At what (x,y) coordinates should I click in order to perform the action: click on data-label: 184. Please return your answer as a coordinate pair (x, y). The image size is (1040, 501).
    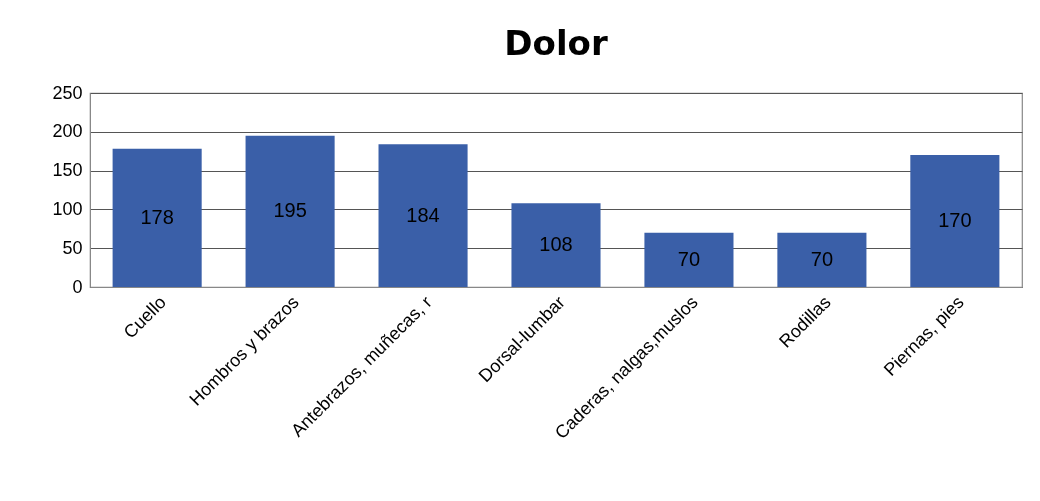
    Looking at the image, I should click on (423, 214).